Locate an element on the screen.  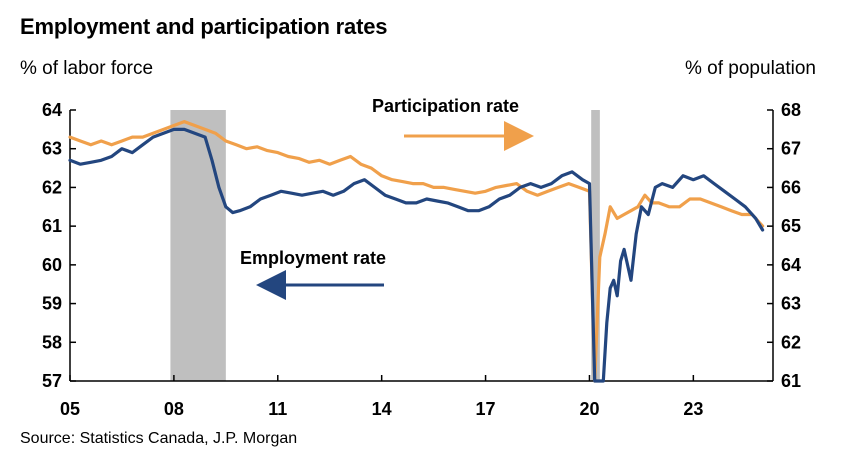
x-tick-label: 14 is located at coordinates (382, 409).